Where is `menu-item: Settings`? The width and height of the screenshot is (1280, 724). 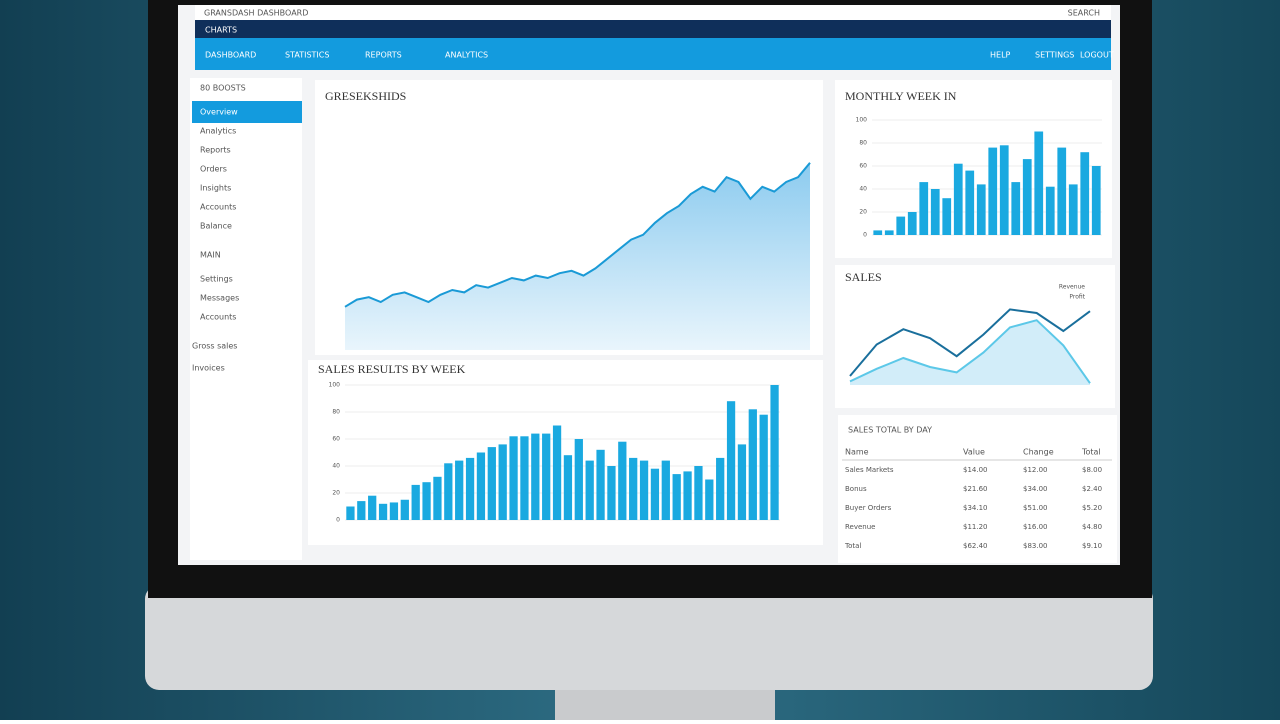
menu-item: Settings is located at coordinates (216, 279).